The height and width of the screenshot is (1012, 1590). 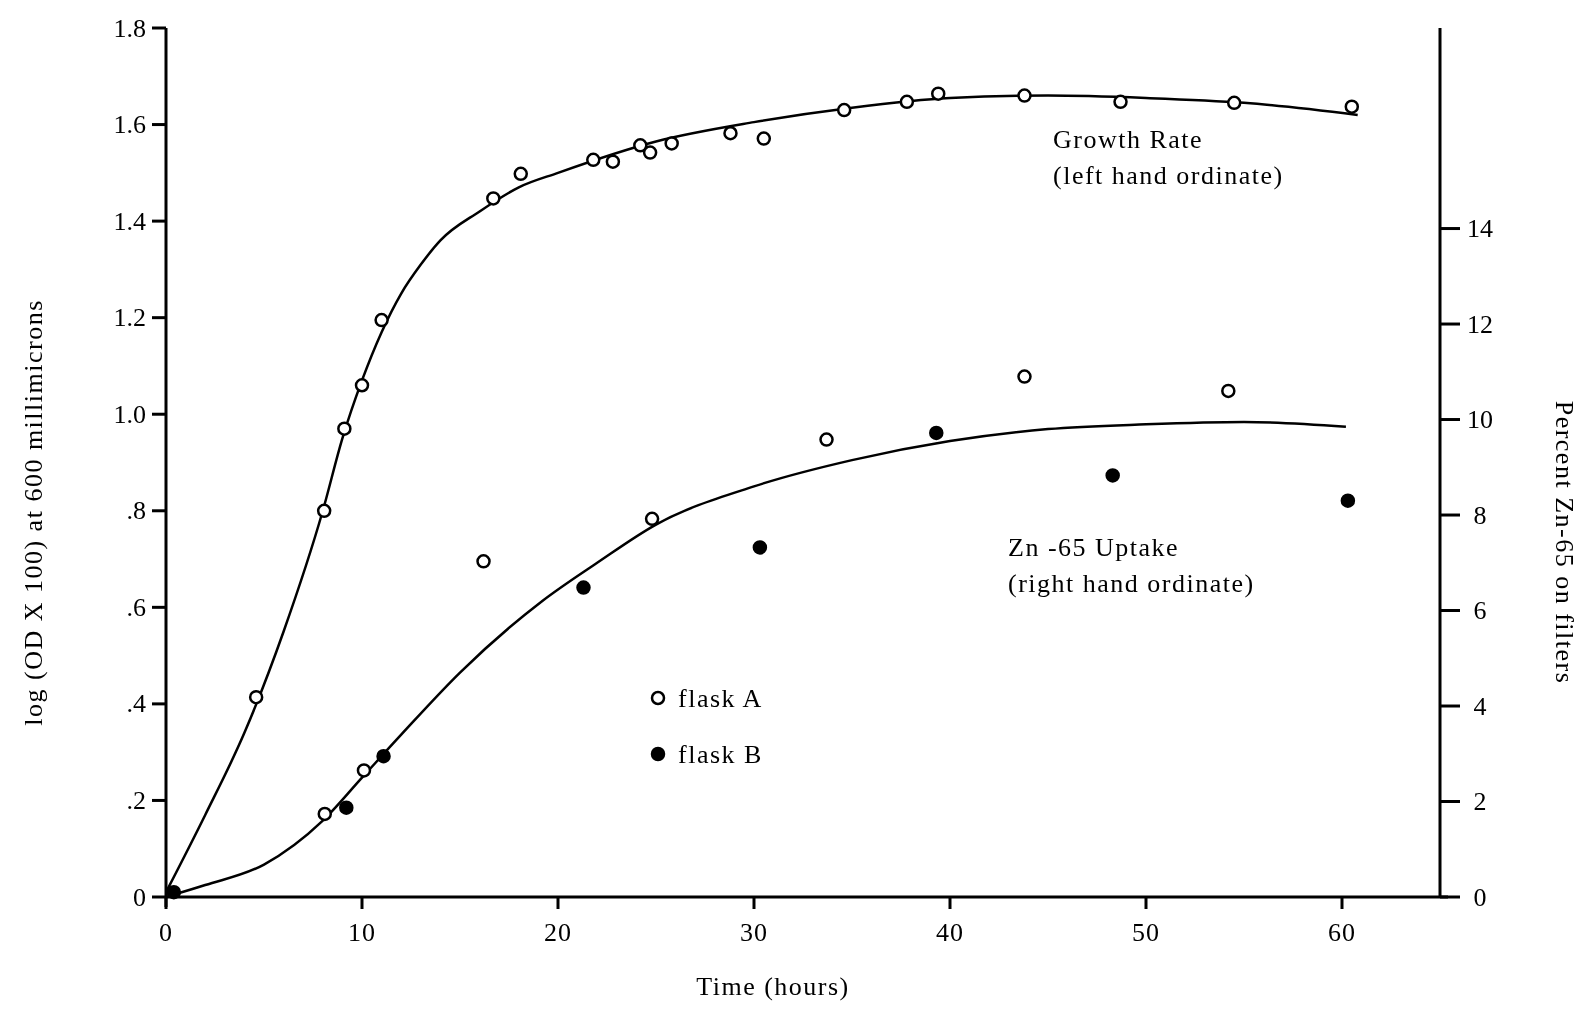 I want to click on y-tick-label: 1.6, so click(x=129, y=125).